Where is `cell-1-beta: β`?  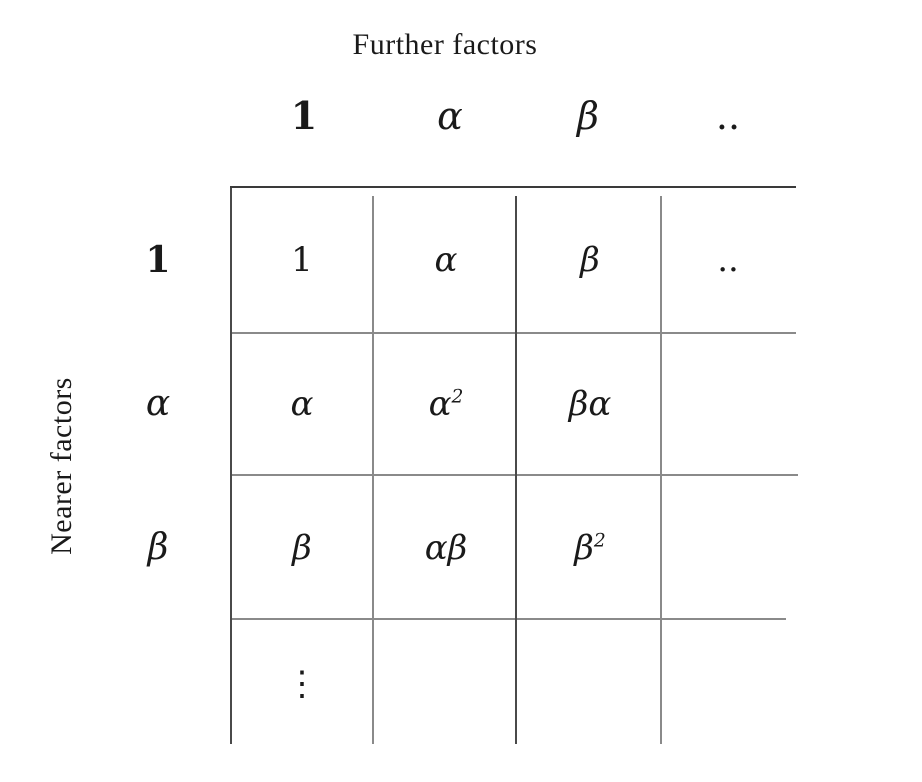 cell-1-beta: β is located at coordinates (590, 260).